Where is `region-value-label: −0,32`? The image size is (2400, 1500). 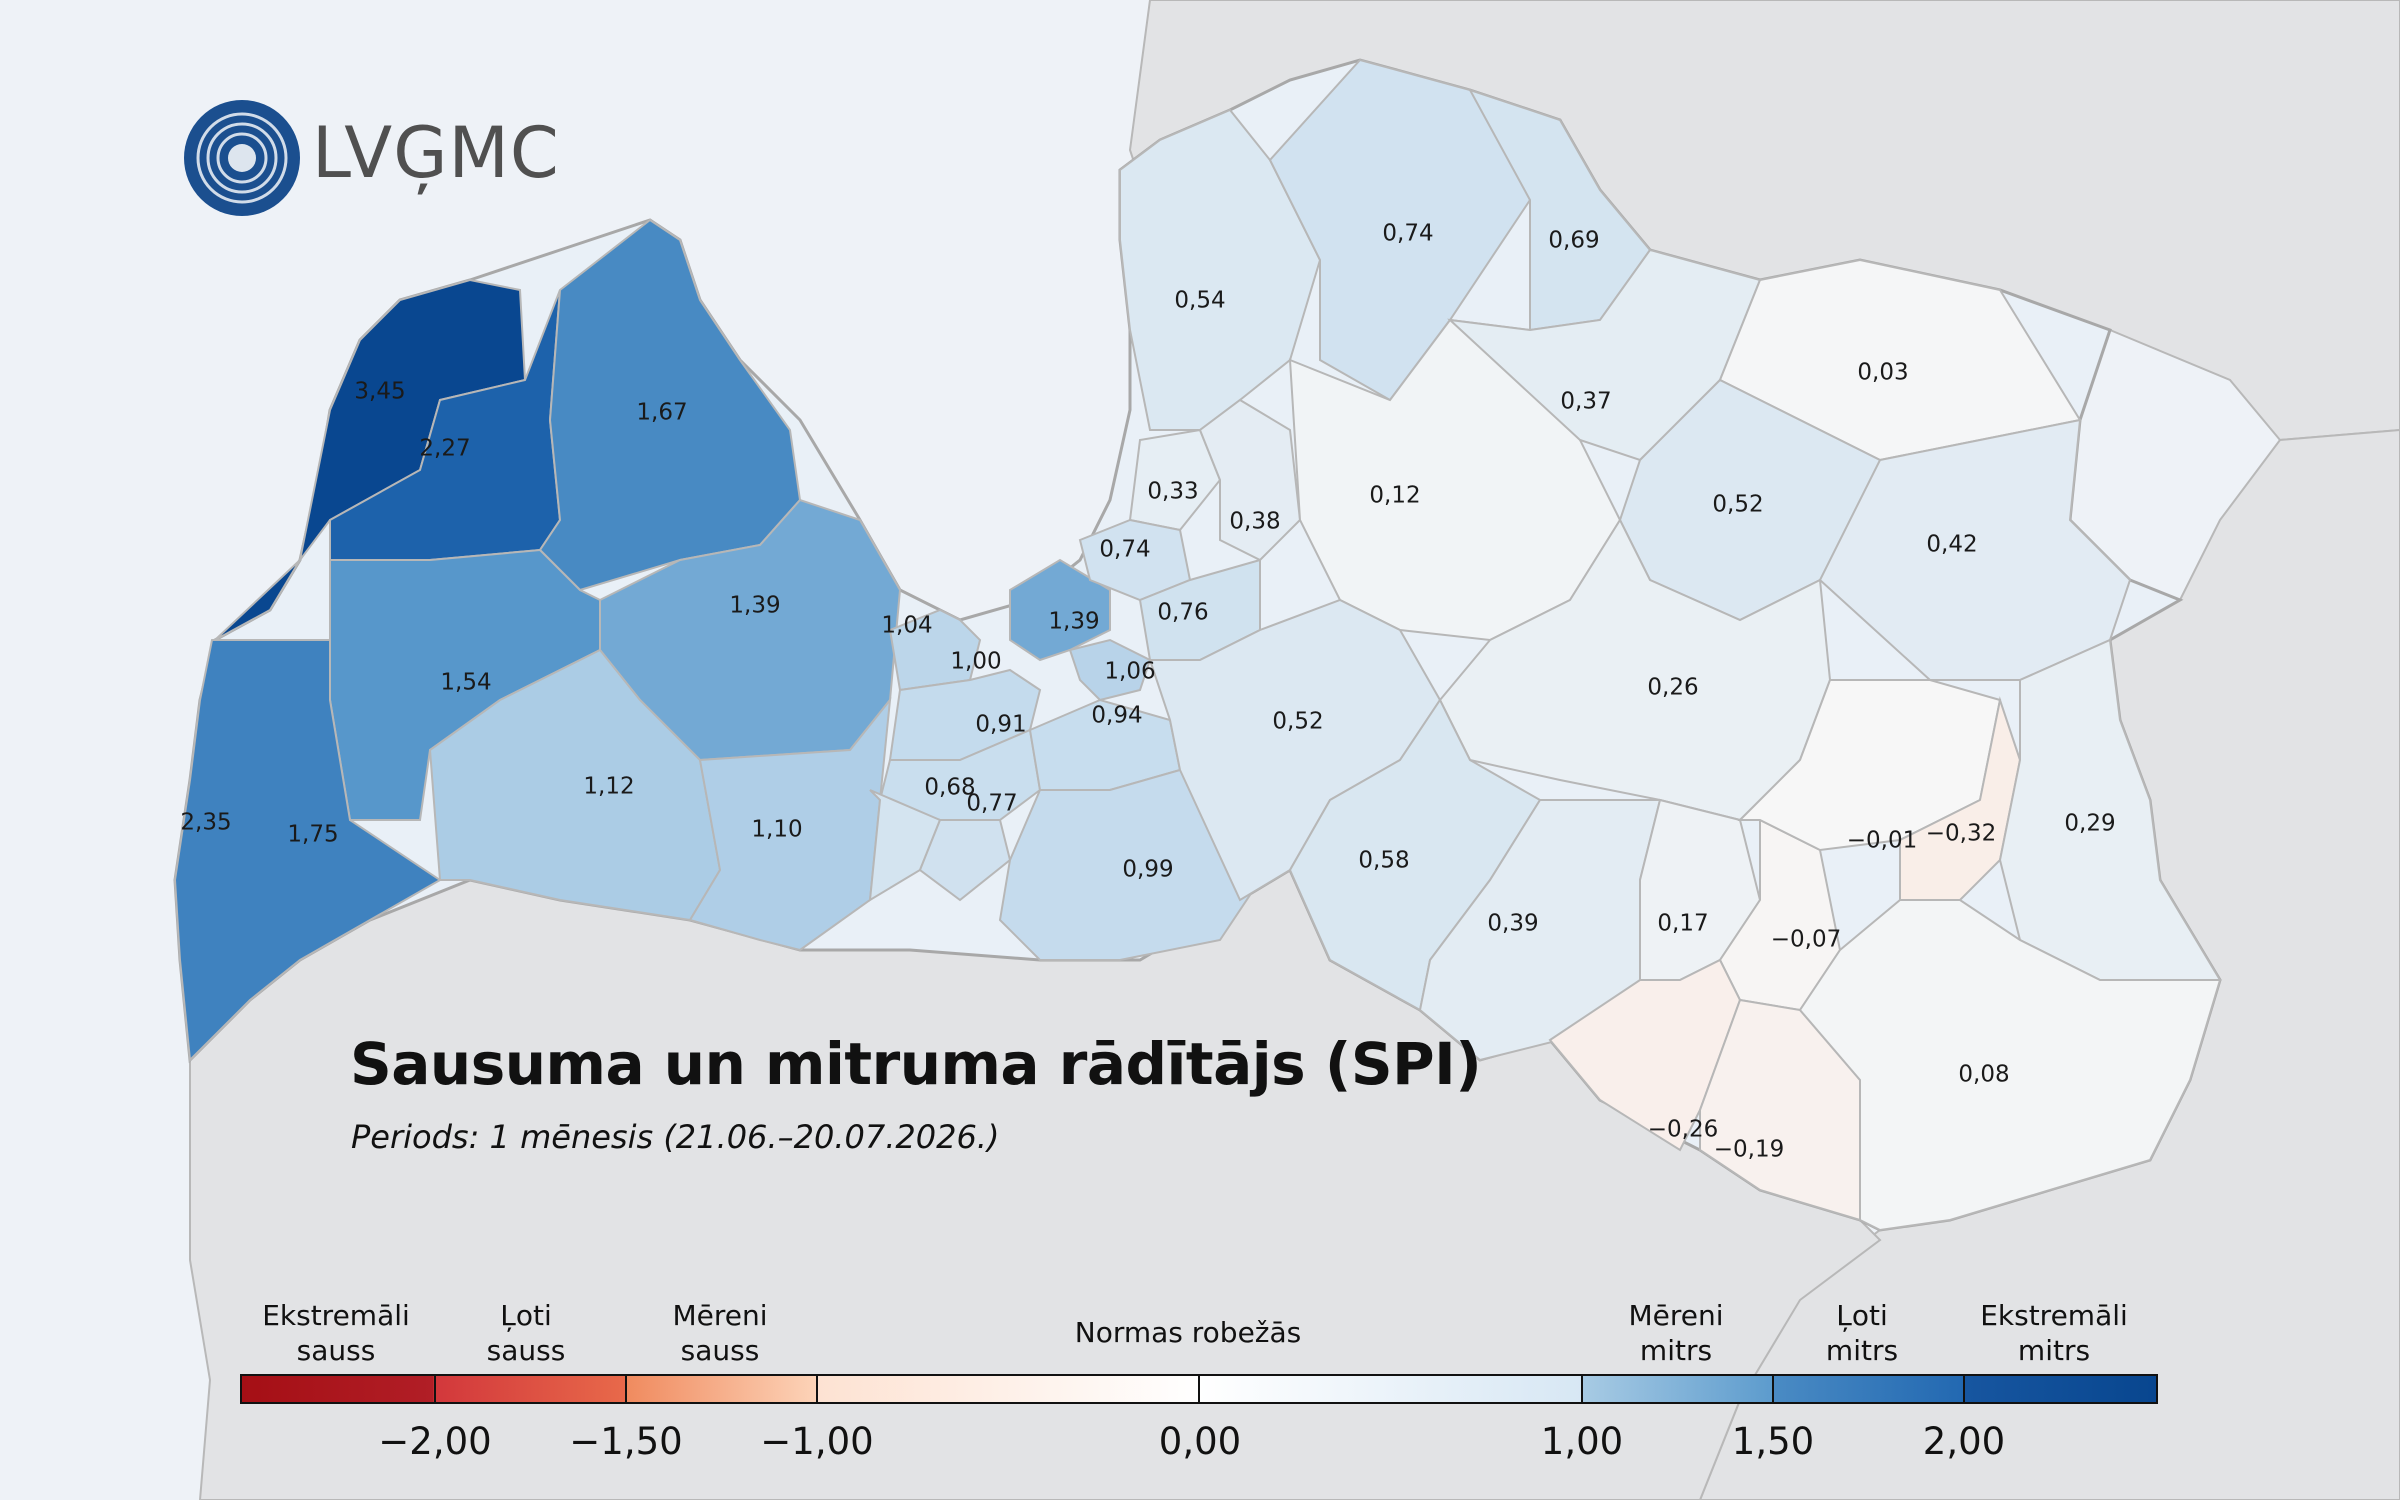
region-value-label: −0,32 is located at coordinates (1961, 834).